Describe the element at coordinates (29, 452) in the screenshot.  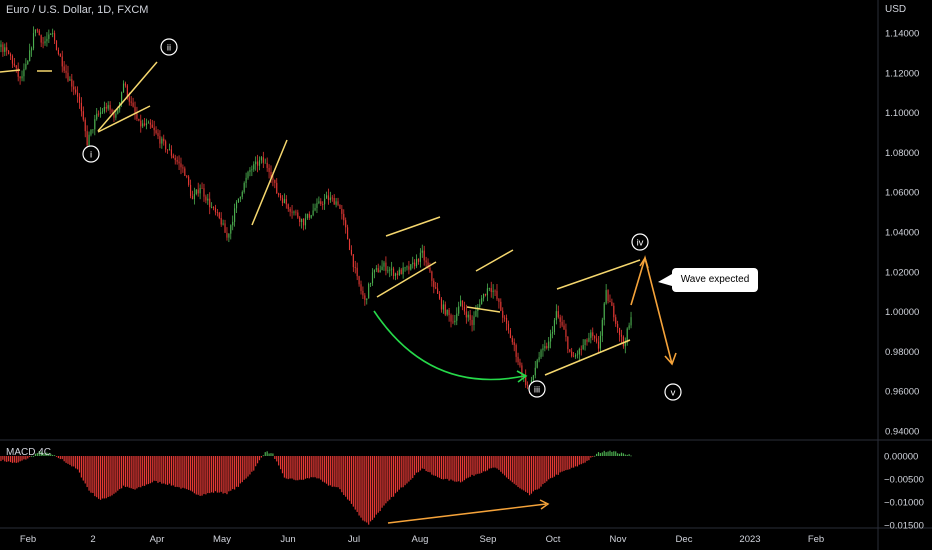
I see `macd-label: MACD 4C` at that location.